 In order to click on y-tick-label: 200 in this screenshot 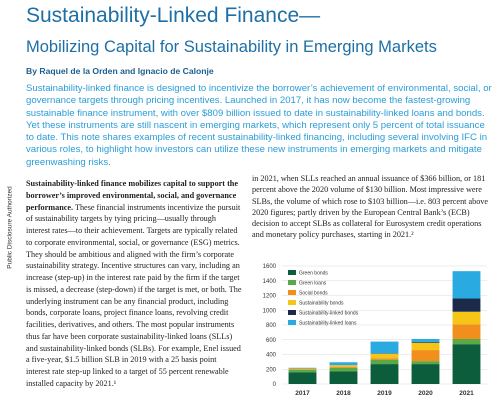, I will do `click(271, 370)`.